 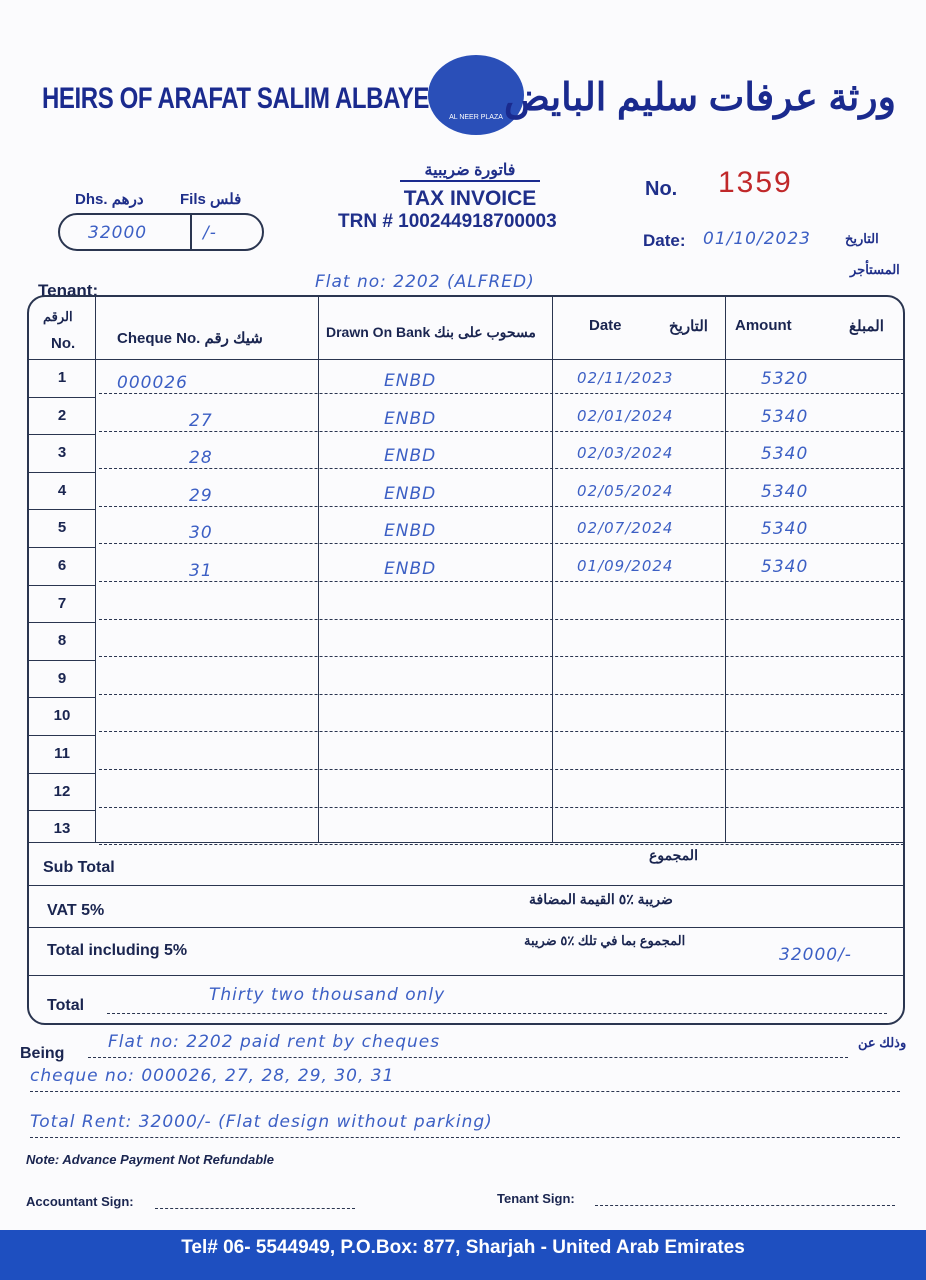 What do you see at coordinates (661, 189) in the screenshot?
I see `no-label: No.` at bounding box center [661, 189].